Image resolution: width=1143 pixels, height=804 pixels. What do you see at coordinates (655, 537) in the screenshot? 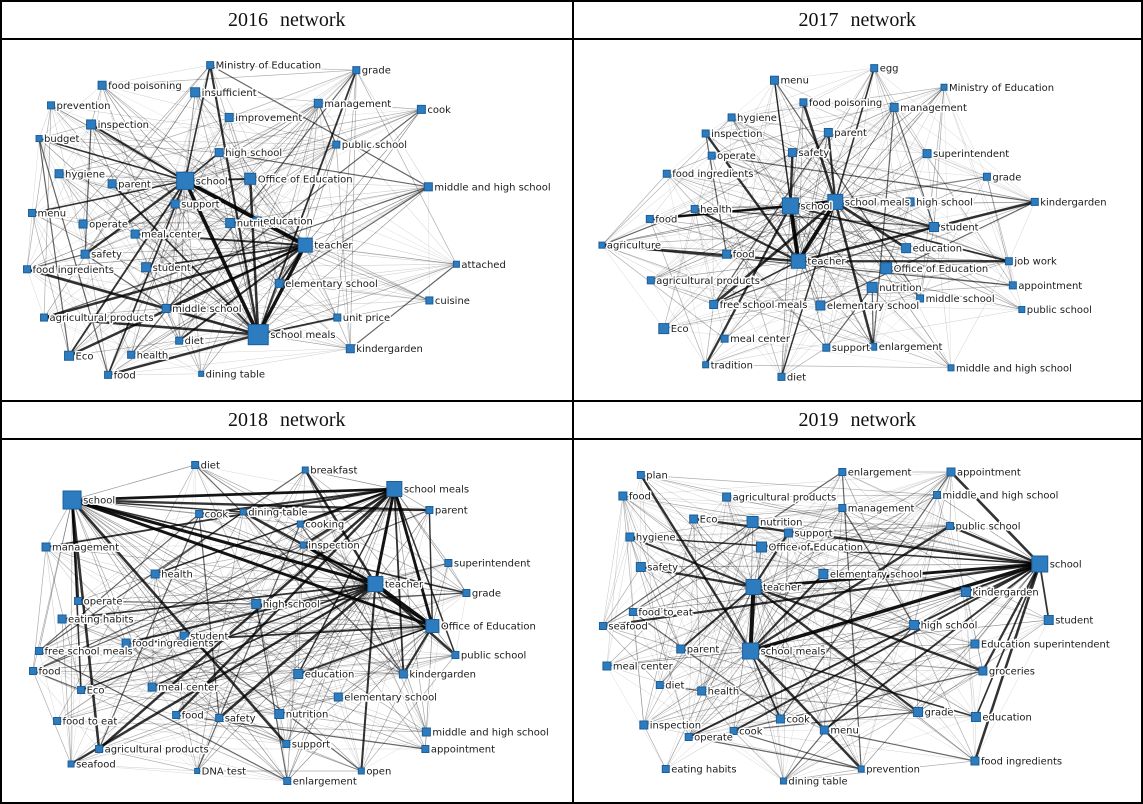
I see `network-node-label: hygiene` at bounding box center [655, 537].